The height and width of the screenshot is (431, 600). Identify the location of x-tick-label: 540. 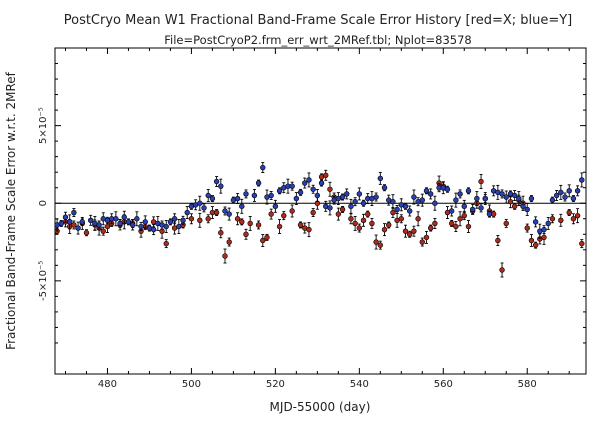
(359, 384).